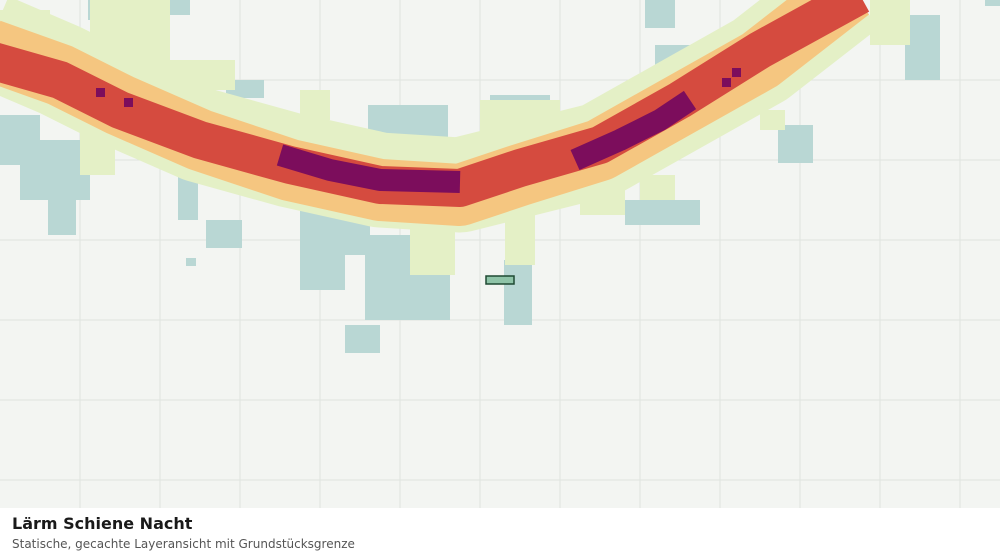  What do you see at coordinates (500, 280) in the screenshot?
I see `parcel-boundary` at bounding box center [500, 280].